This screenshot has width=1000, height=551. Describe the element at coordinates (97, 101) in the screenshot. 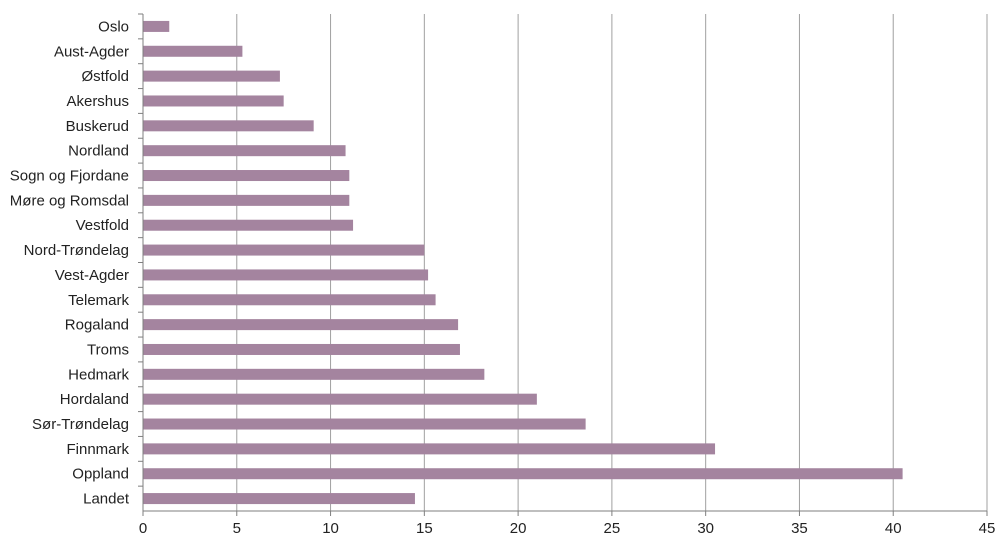

I see `category-label-3: Akershus` at that location.